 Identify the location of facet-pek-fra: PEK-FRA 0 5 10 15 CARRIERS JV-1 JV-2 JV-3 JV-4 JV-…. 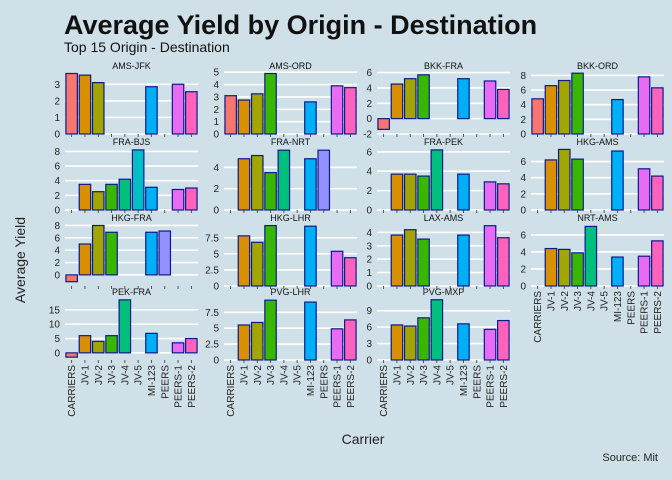
(123, 352).